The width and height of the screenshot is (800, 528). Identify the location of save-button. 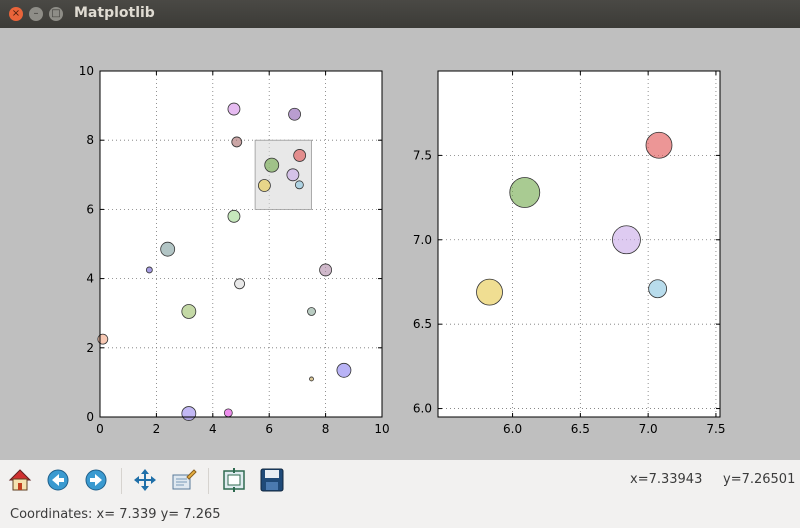
(272, 480).